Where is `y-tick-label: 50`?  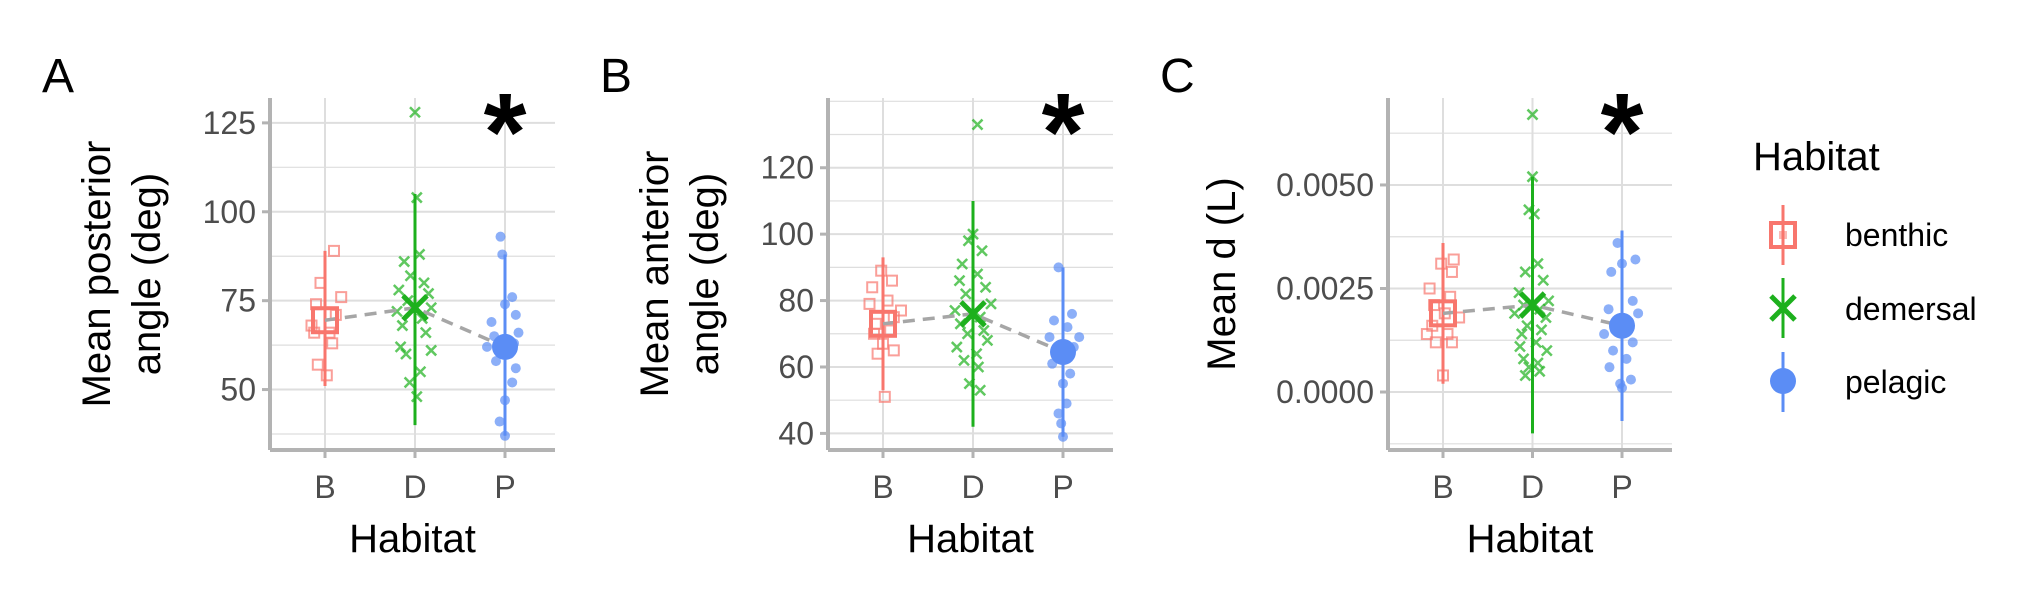
y-tick-label: 50 is located at coordinates (238, 390).